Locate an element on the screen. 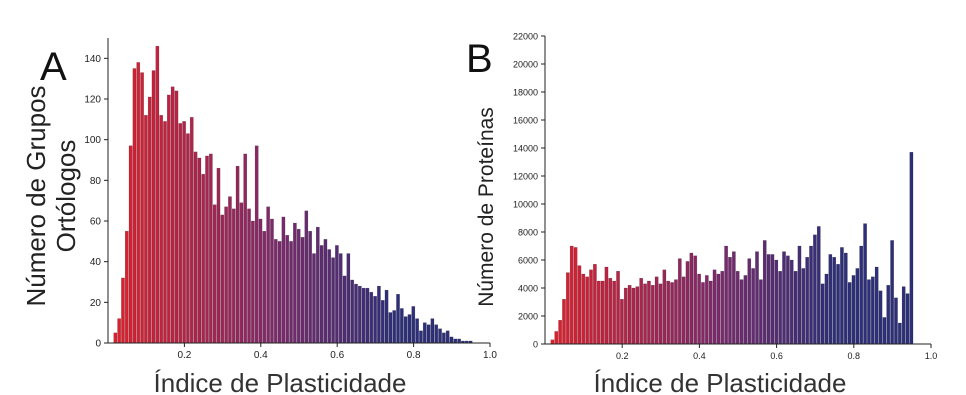 This screenshot has height=395, width=966. y-tick-label: 40 is located at coordinates (96, 262).